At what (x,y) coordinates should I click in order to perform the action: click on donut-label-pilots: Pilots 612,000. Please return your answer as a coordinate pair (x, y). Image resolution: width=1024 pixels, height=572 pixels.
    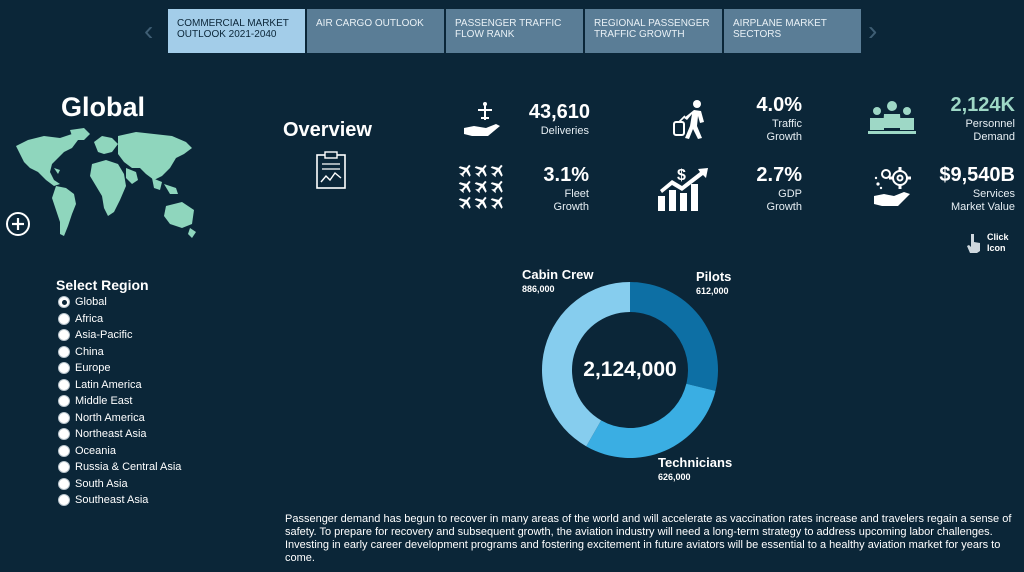
    Looking at the image, I should click on (714, 282).